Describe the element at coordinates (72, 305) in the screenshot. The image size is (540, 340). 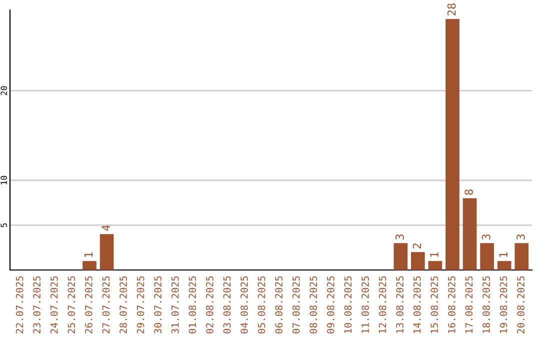
I see `x-tick-label: 25.07.2025` at that location.